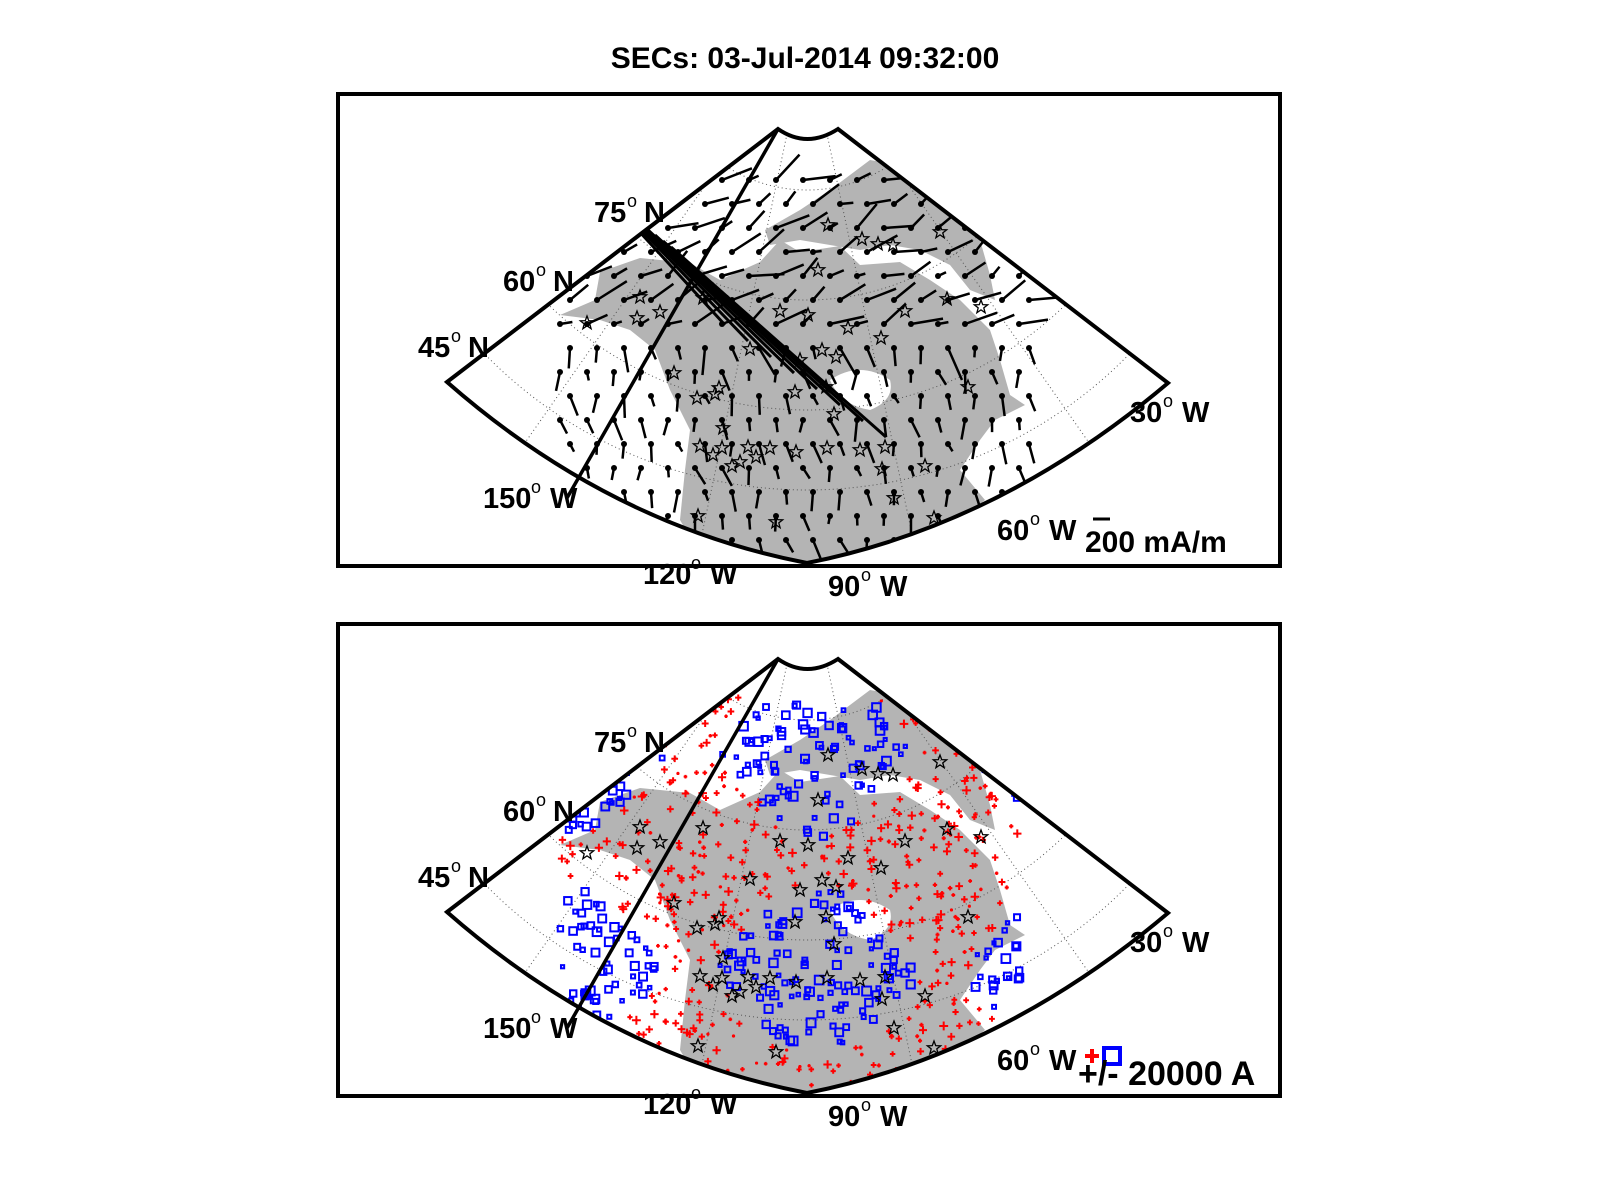  I want to click on meridian-line, so click(672, 843).